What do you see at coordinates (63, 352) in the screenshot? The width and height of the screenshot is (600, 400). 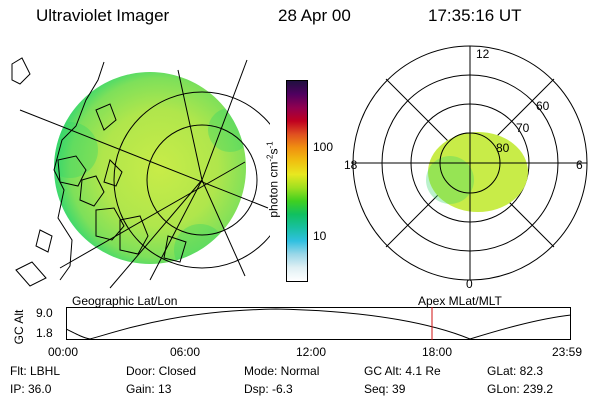 I see `timeline-xtick-0000: 00:00` at bounding box center [63, 352].